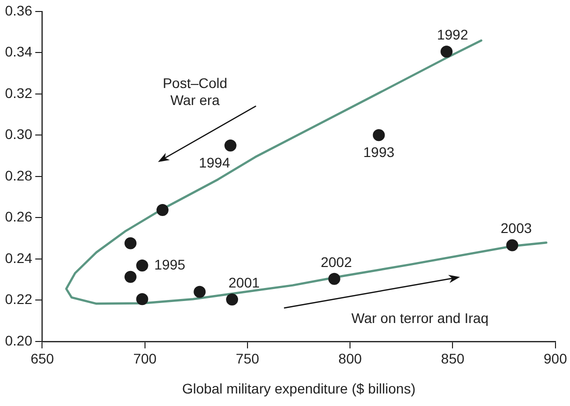  I want to click on x-tick-label: 700, so click(145, 358).